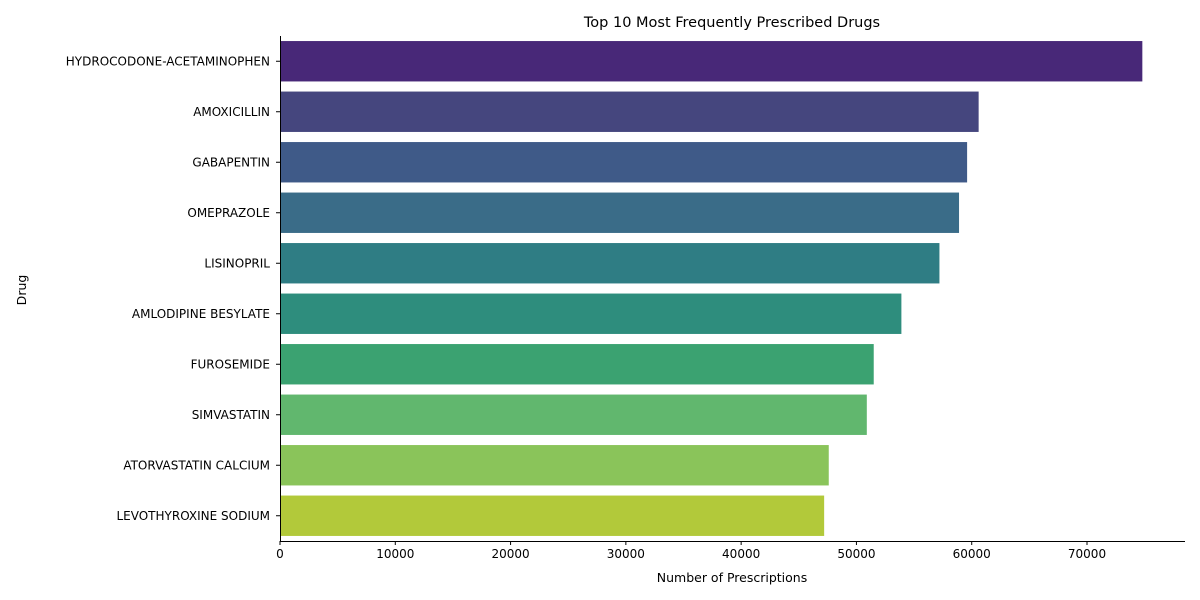 This screenshot has width=1200, height=600. What do you see at coordinates (732, 577) in the screenshot?
I see `x-axis-label: Number of Prescriptions` at bounding box center [732, 577].